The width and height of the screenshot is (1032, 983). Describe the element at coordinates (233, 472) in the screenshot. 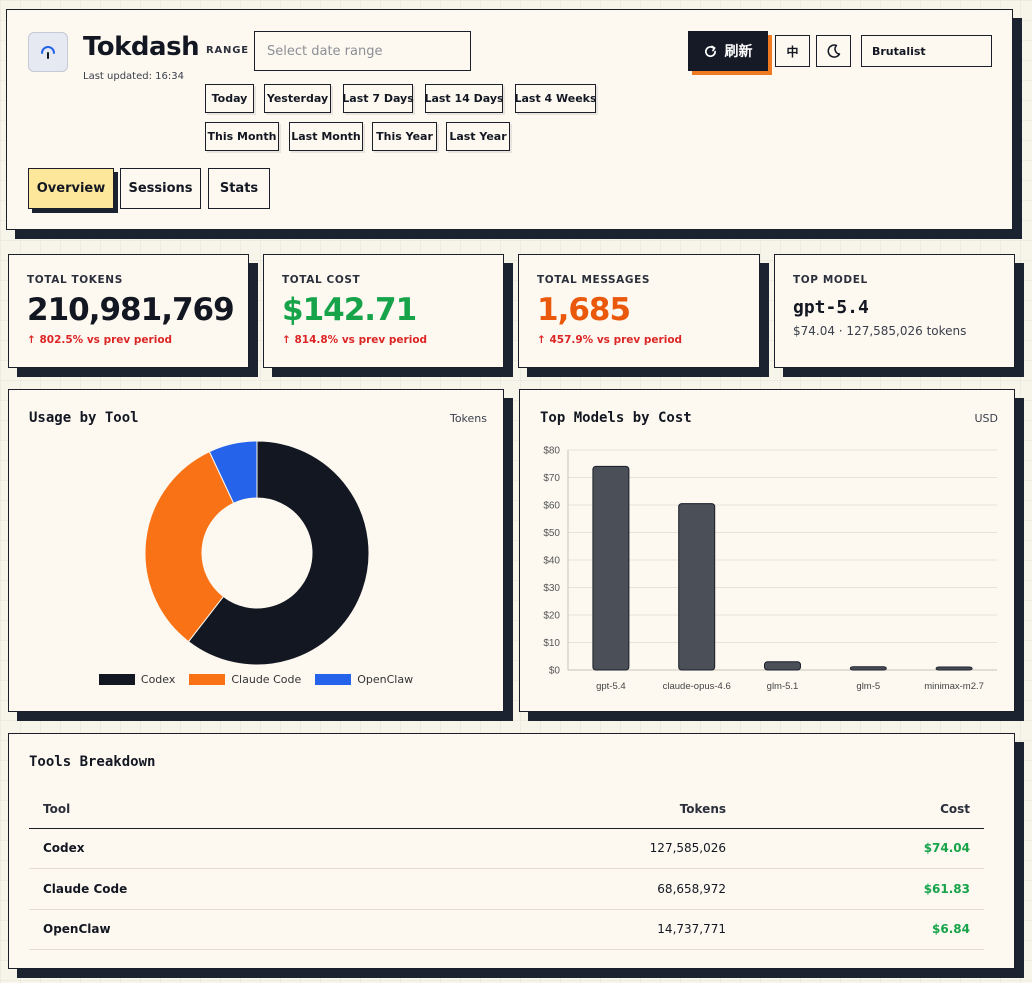

I see `donut-slice-openclaw` at that location.